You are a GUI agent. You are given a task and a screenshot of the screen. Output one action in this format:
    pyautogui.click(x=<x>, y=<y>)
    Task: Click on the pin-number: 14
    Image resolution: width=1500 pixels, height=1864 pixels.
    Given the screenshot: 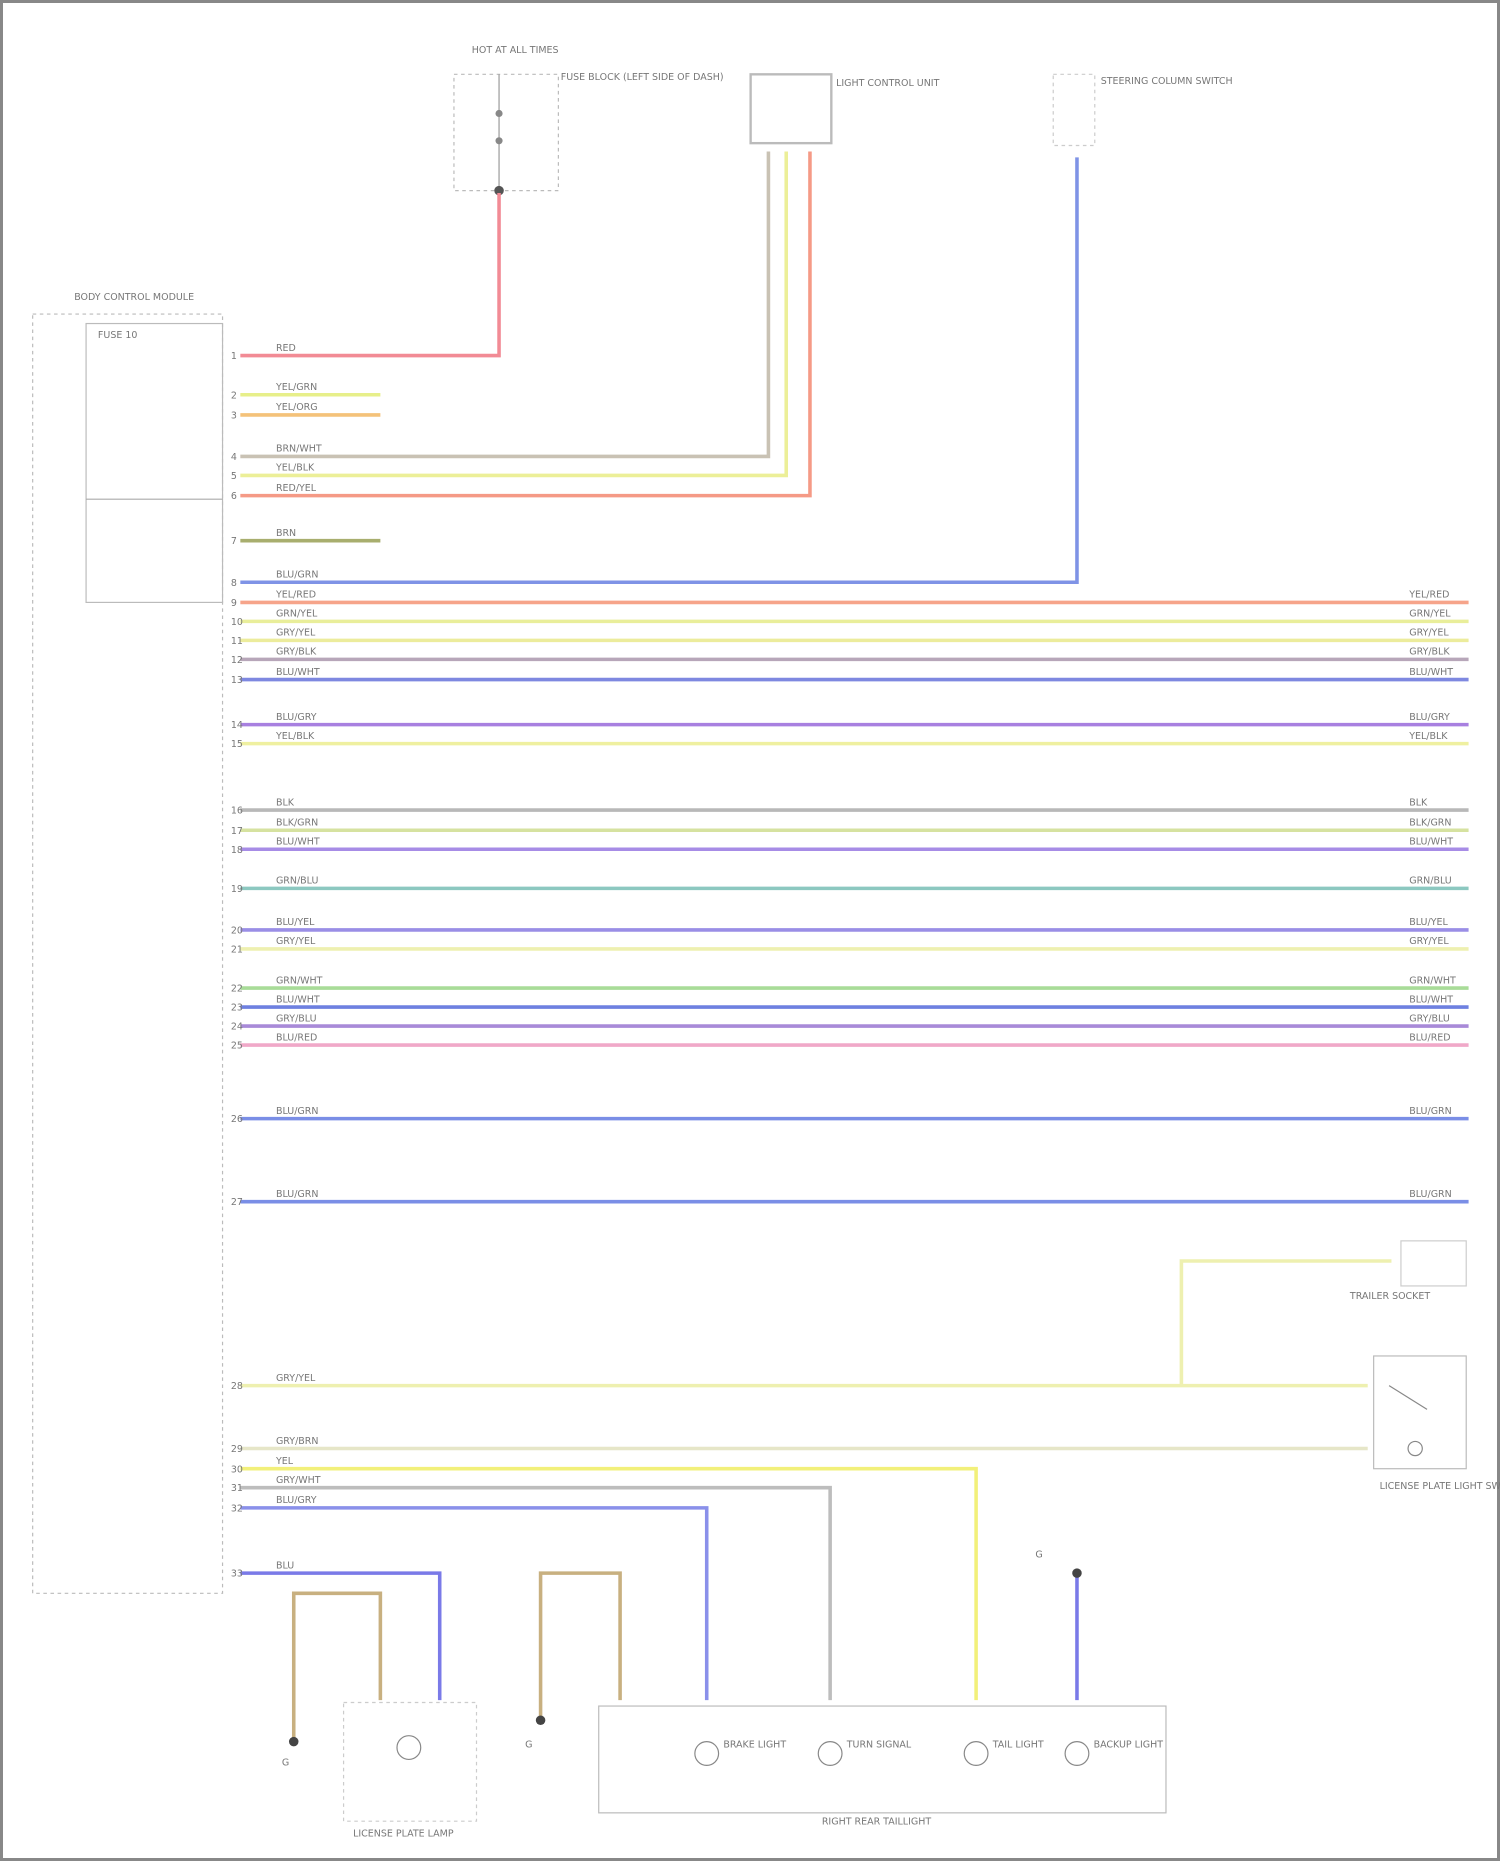 What is the action you would take?
    pyautogui.click(x=237, y=725)
    